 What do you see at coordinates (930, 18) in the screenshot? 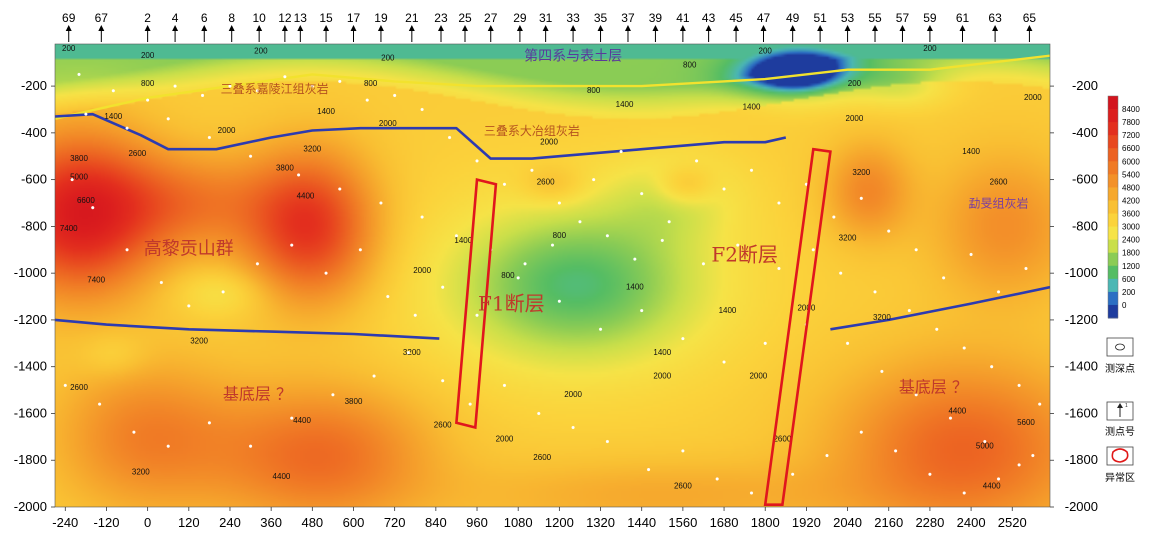
I see `station-number: 59` at bounding box center [930, 18].